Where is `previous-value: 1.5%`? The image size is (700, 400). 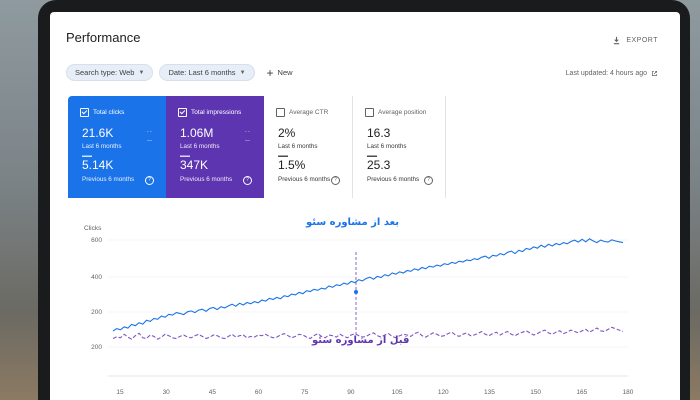 previous-value: 1.5% is located at coordinates (292, 165).